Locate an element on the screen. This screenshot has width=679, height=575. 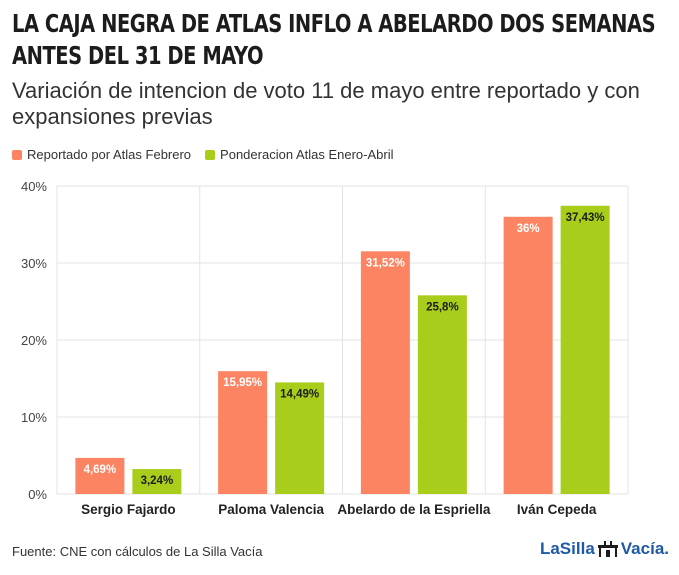
y-tick-label: 10% is located at coordinates (34, 417).